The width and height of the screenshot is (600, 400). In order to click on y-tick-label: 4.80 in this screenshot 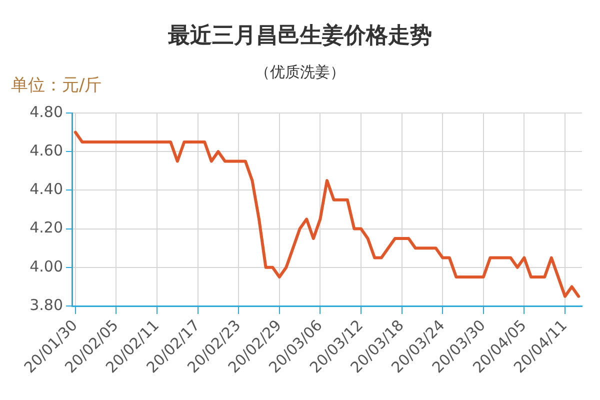, I will do `click(46, 111)`.